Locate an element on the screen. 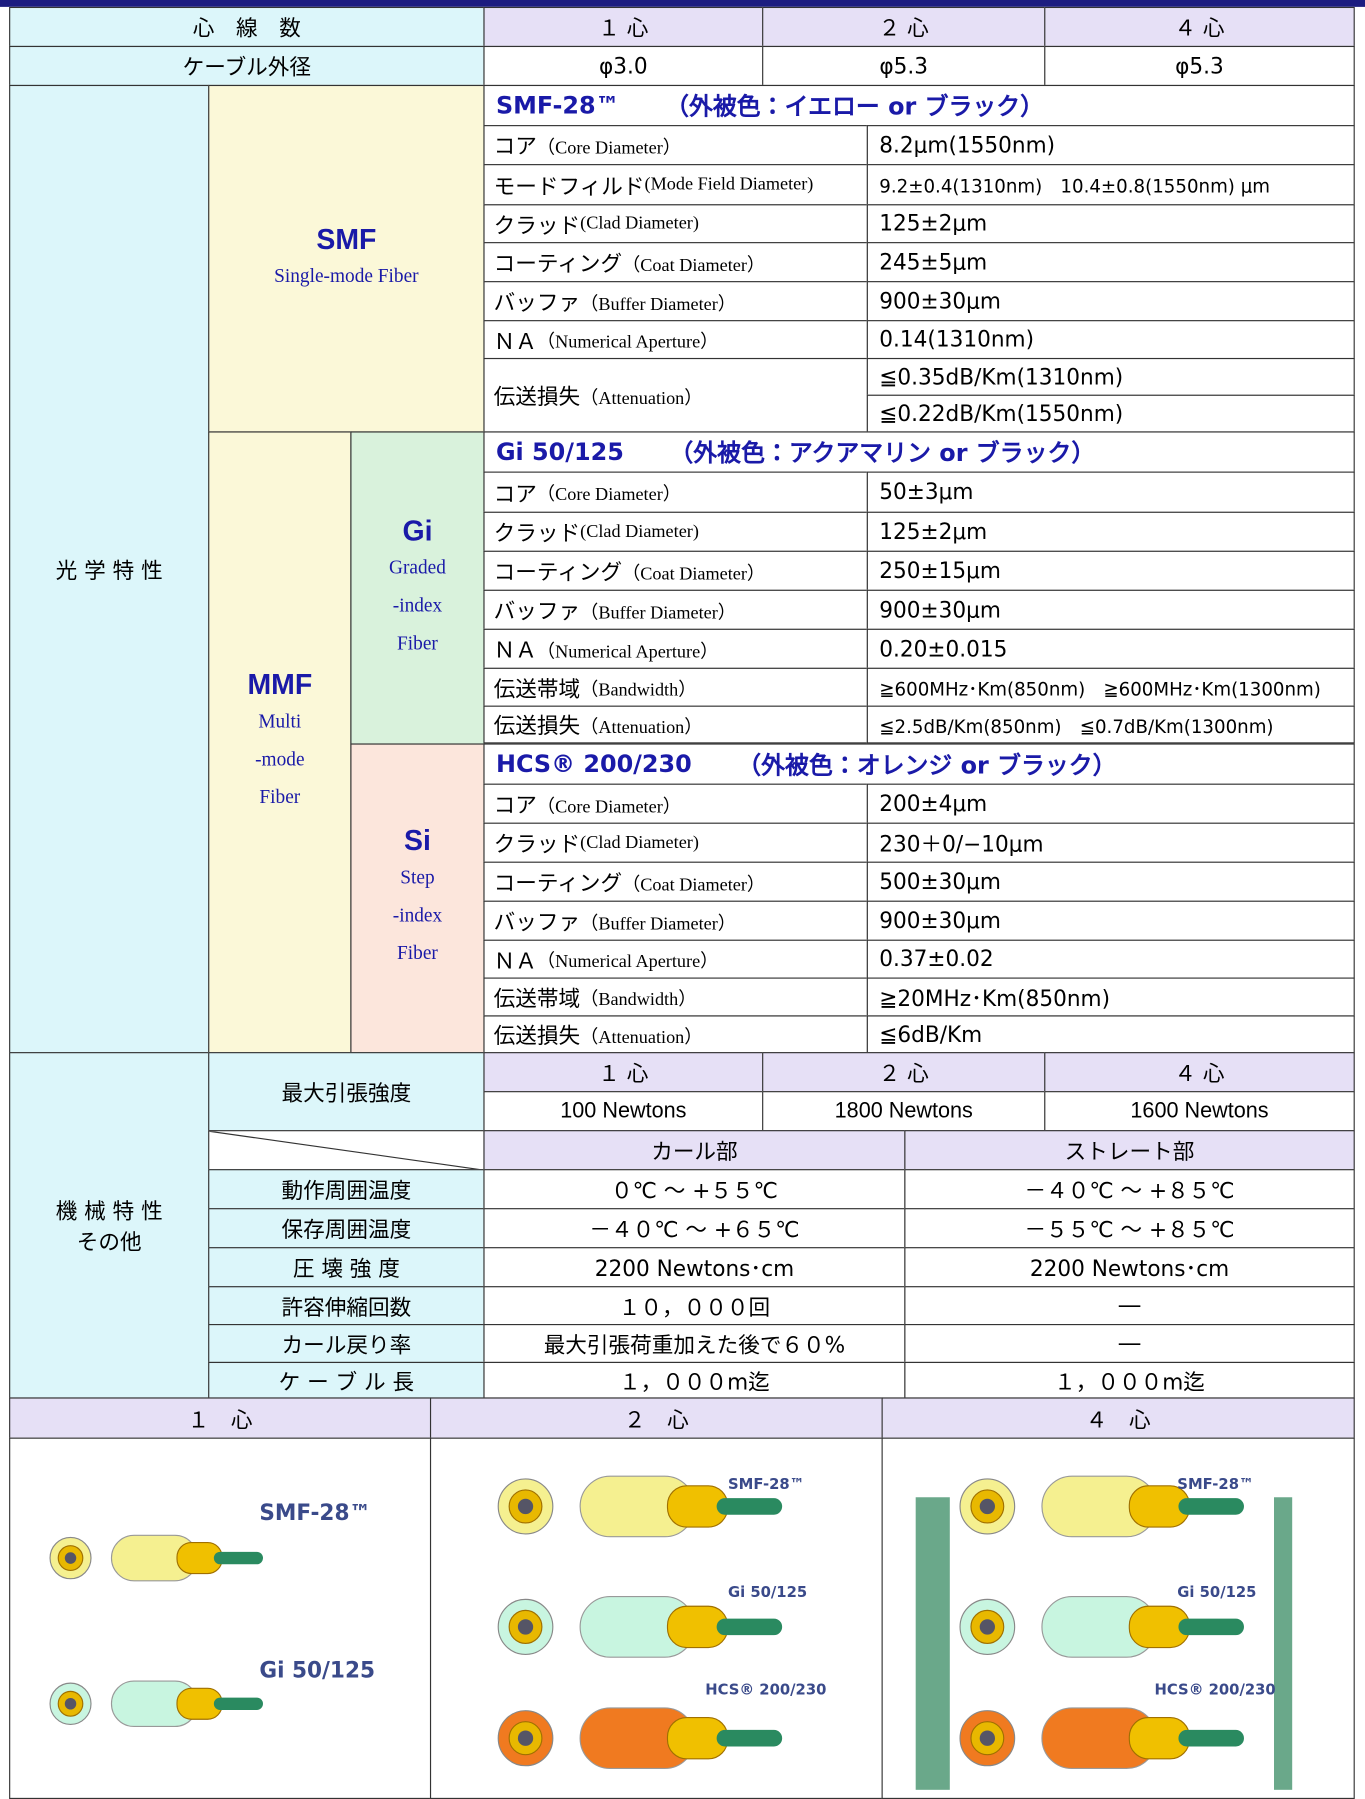  group-desc: -index is located at coordinates (417, 915).